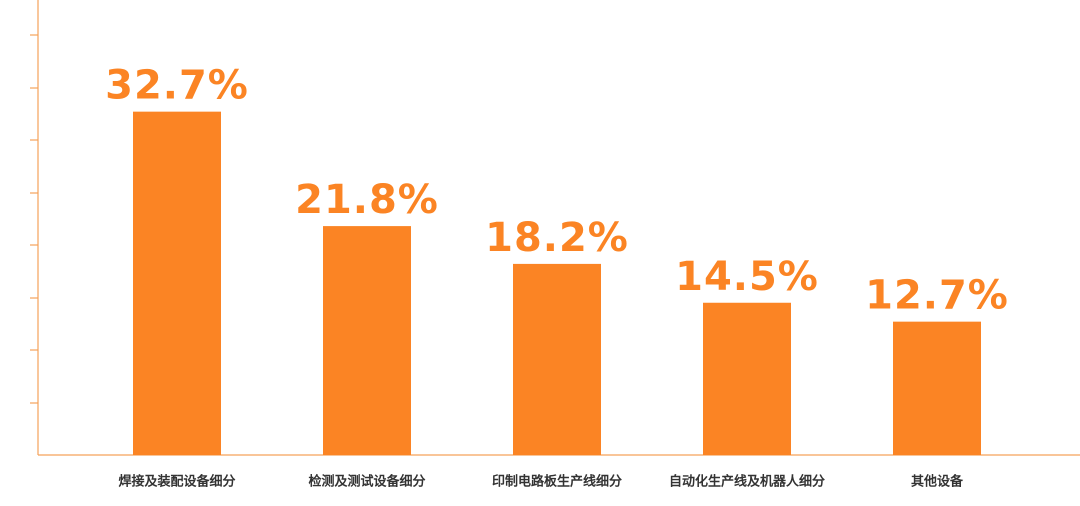 The image size is (1080, 506). Describe the element at coordinates (747, 277) in the screenshot. I see `value-label: 14.5%` at that location.